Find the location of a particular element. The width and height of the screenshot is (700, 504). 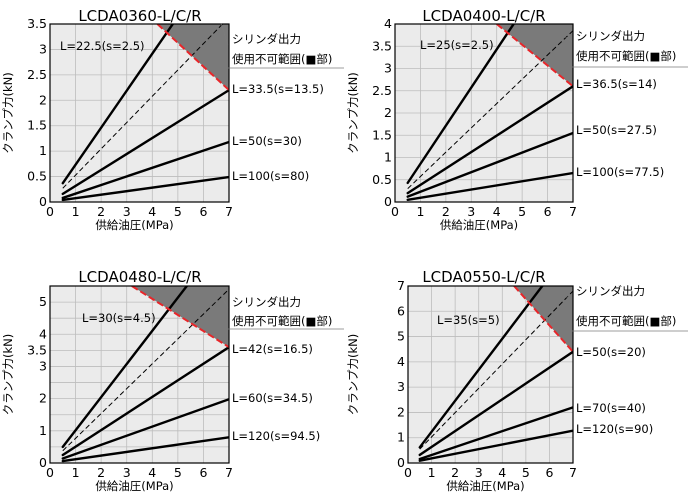

series-label-2: L=50(s=20) is located at coordinates (611, 352).